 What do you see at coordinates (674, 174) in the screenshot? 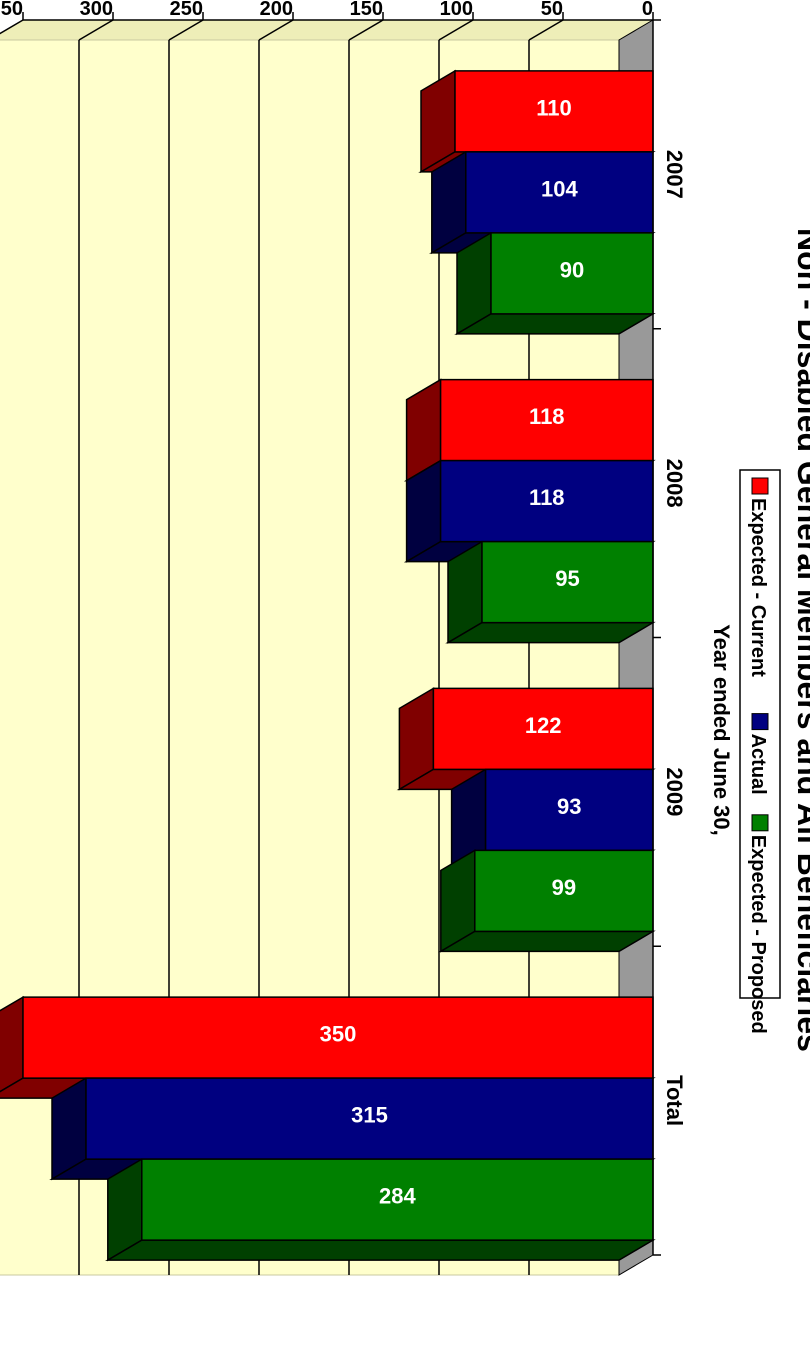
I see `x-tick-label: 2007` at bounding box center [674, 174].